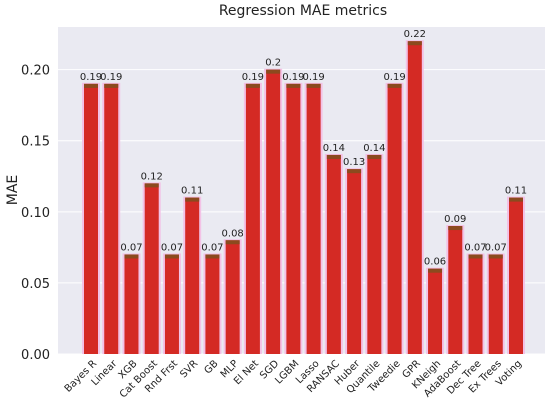  I want to click on data-label: 0.06, so click(435, 262).